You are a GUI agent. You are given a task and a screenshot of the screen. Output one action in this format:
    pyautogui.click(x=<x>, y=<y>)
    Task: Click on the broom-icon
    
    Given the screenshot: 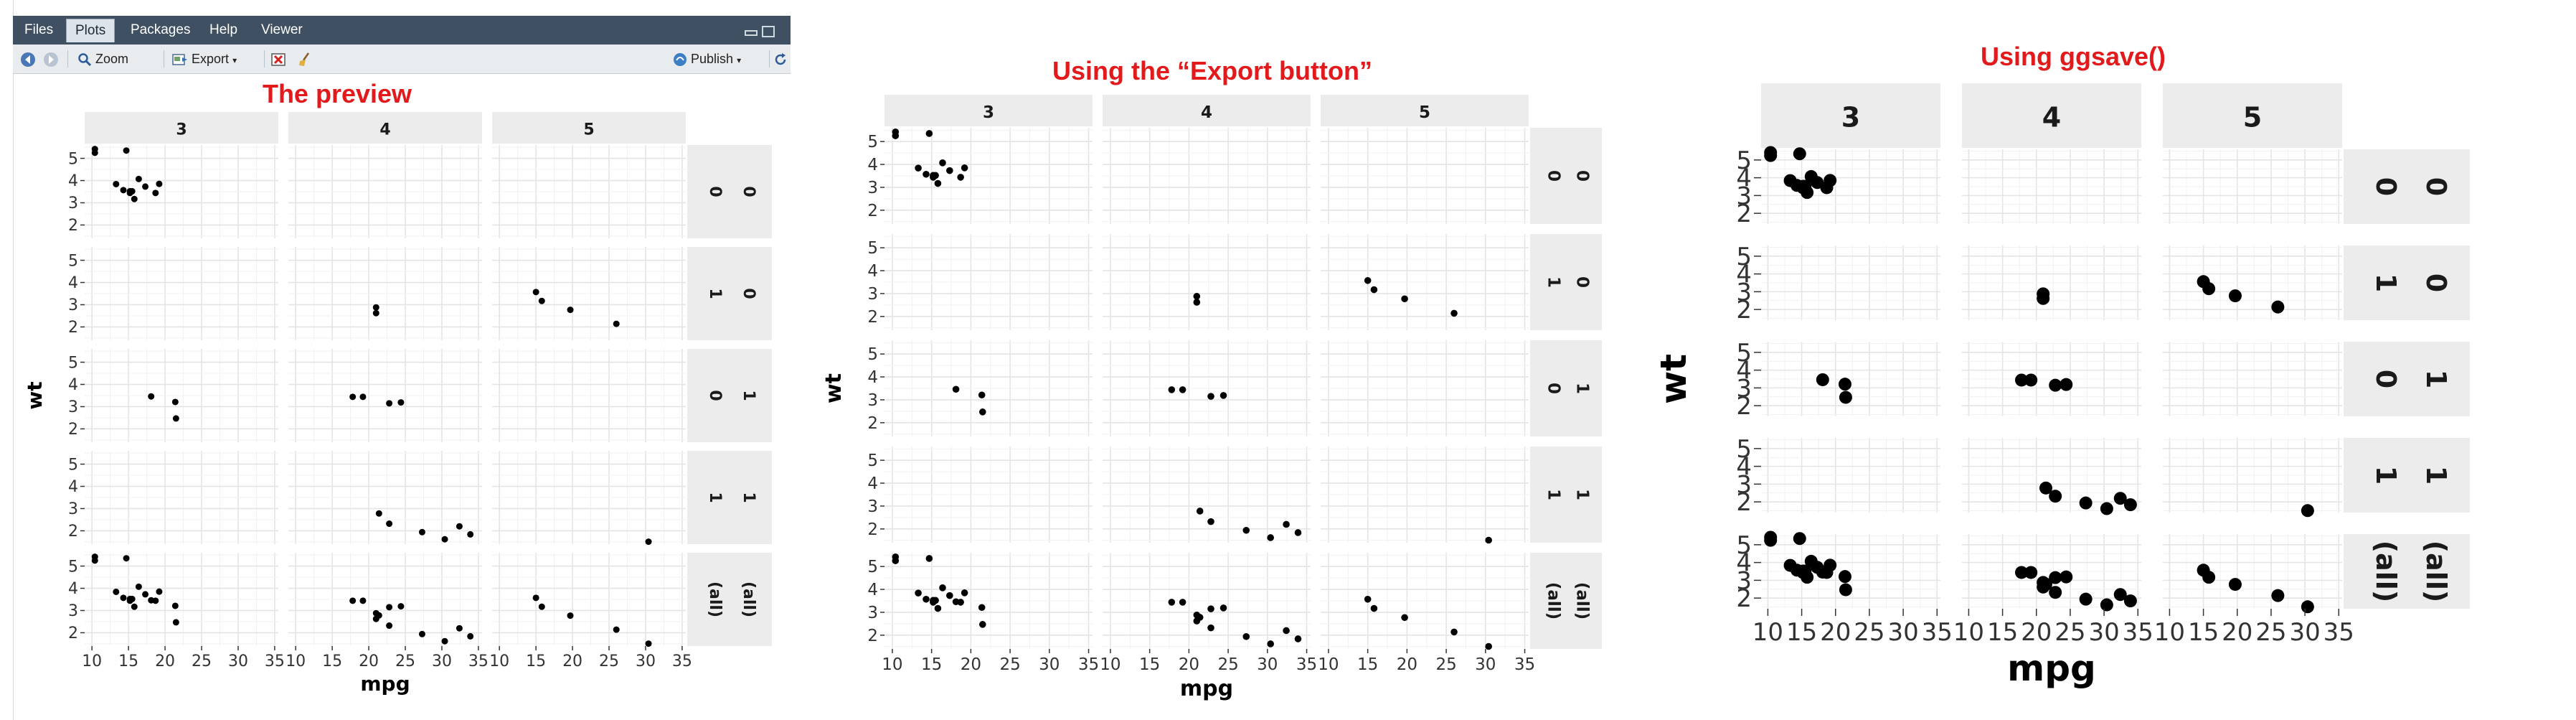 What is the action you would take?
    pyautogui.click(x=304, y=59)
    